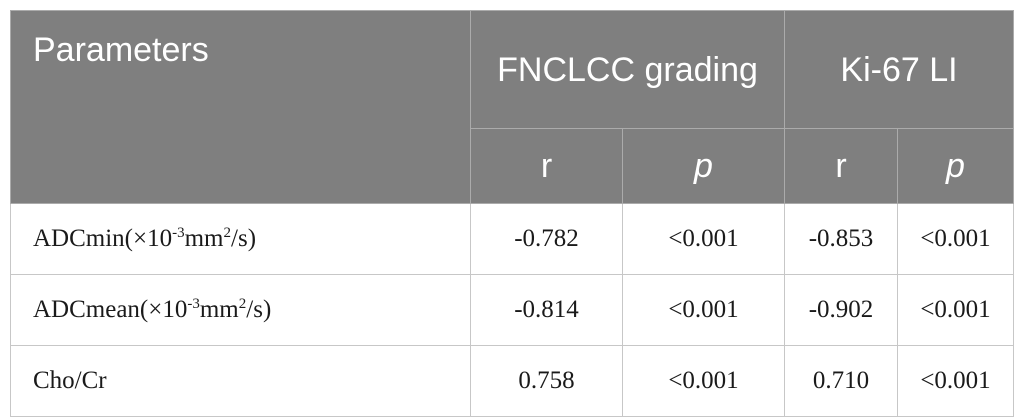 This screenshot has width=1025, height=419. I want to click on table-cell: -0.902, so click(841, 310).